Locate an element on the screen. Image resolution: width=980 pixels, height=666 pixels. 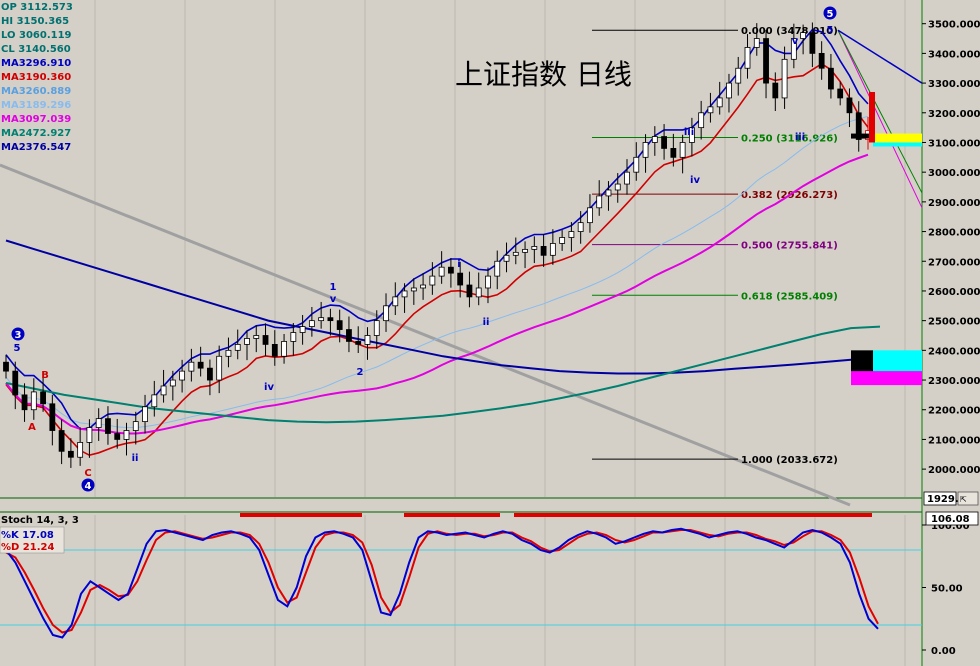
axis-tick-label: 3100.000 is located at coordinates (954, 143).